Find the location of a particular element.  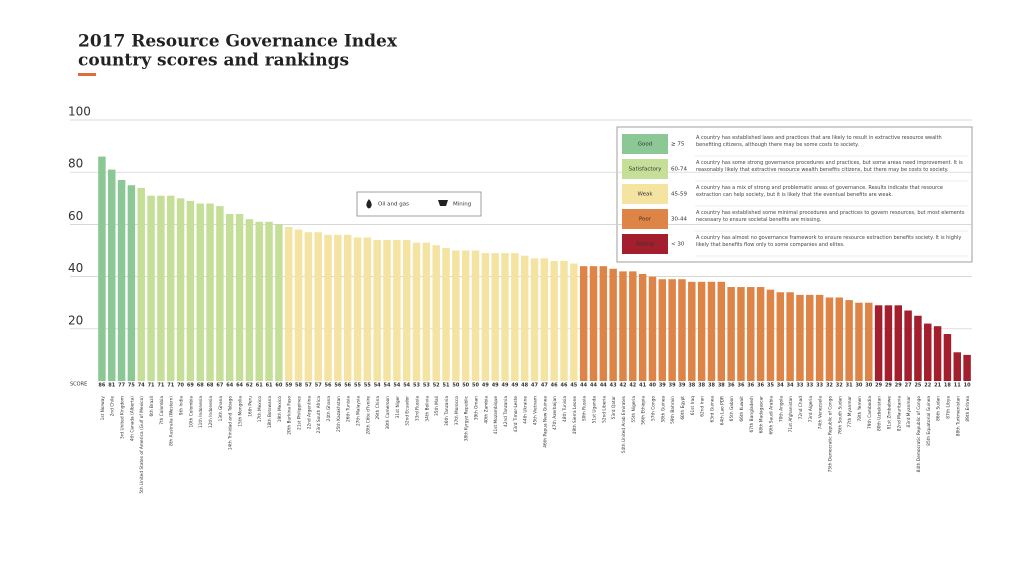

rank: 81st is located at coordinates (889, 425).